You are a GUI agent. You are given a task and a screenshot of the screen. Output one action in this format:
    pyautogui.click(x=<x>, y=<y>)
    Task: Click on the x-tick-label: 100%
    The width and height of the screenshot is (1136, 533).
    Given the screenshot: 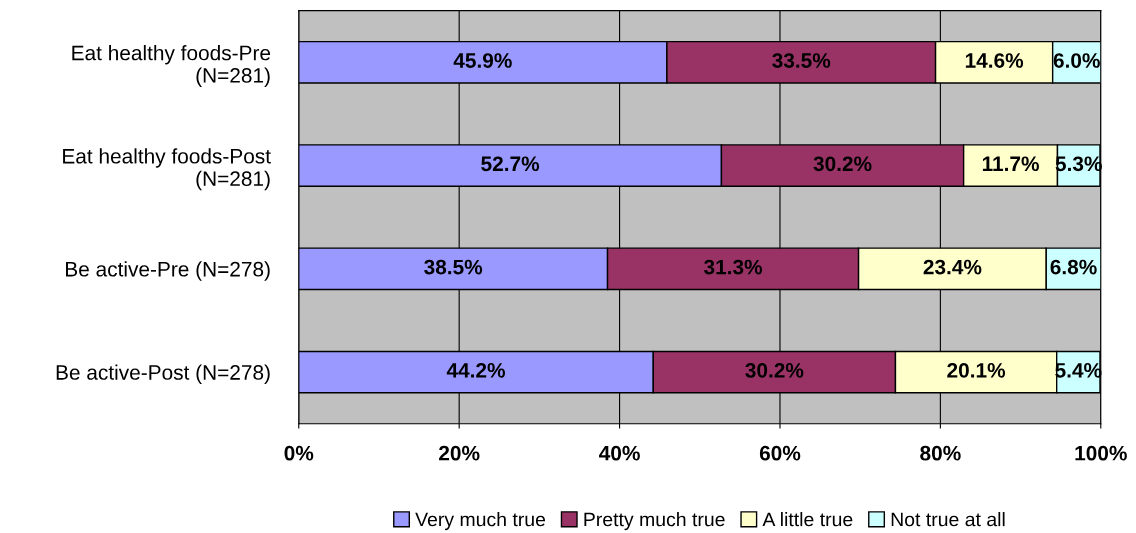 What is the action you would take?
    pyautogui.click(x=1101, y=453)
    